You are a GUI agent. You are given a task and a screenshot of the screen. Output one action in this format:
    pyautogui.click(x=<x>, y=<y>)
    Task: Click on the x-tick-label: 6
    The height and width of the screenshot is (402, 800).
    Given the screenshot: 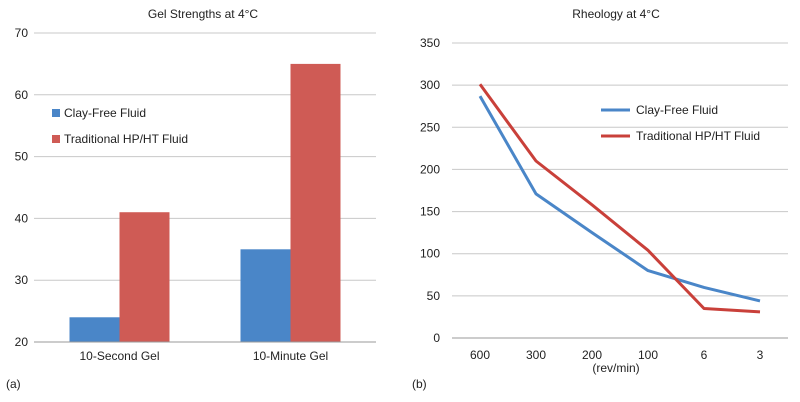 What is the action you would take?
    pyautogui.click(x=704, y=355)
    